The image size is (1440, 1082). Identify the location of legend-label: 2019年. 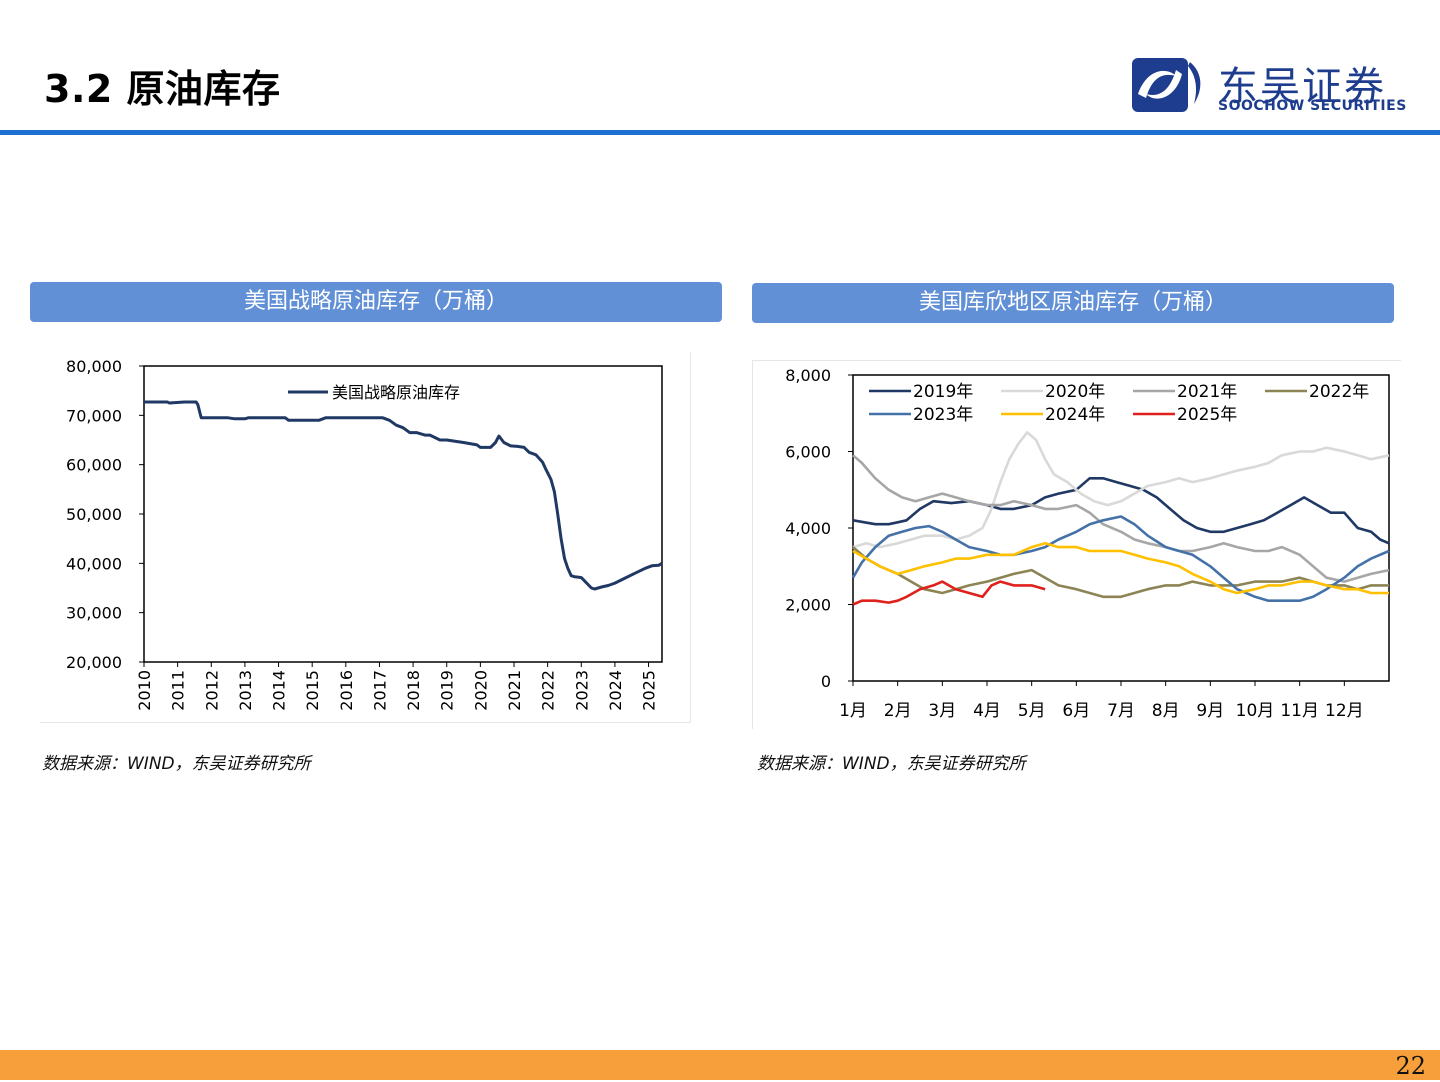
(943, 392).